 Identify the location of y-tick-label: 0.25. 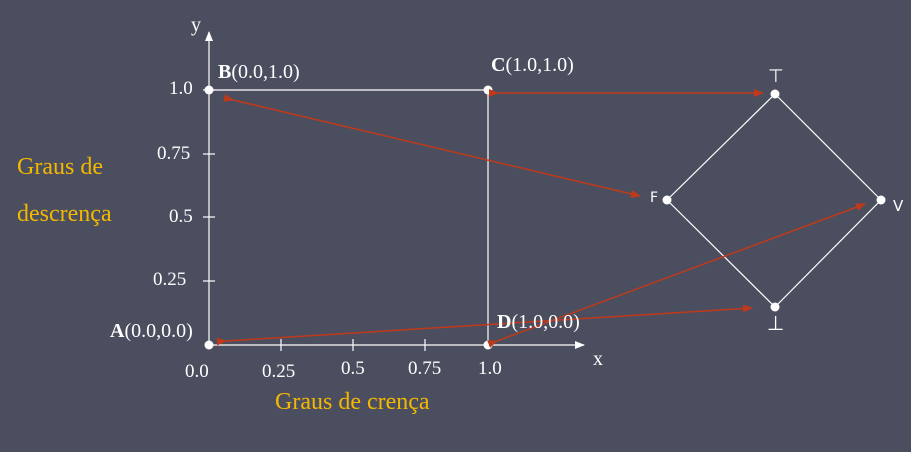
(170, 279).